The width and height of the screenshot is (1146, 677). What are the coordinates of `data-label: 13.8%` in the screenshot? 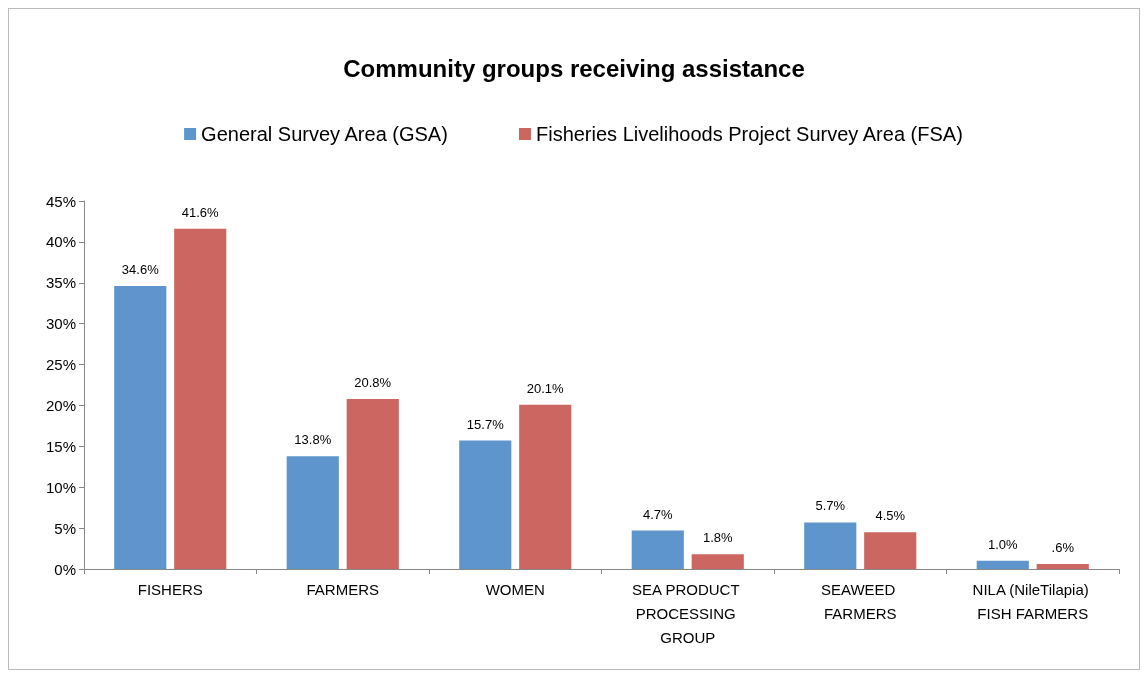 It's located at (313, 440).